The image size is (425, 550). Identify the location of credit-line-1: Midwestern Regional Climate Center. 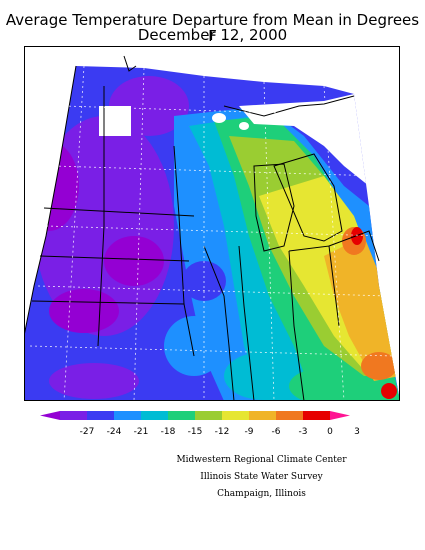
(261, 460).